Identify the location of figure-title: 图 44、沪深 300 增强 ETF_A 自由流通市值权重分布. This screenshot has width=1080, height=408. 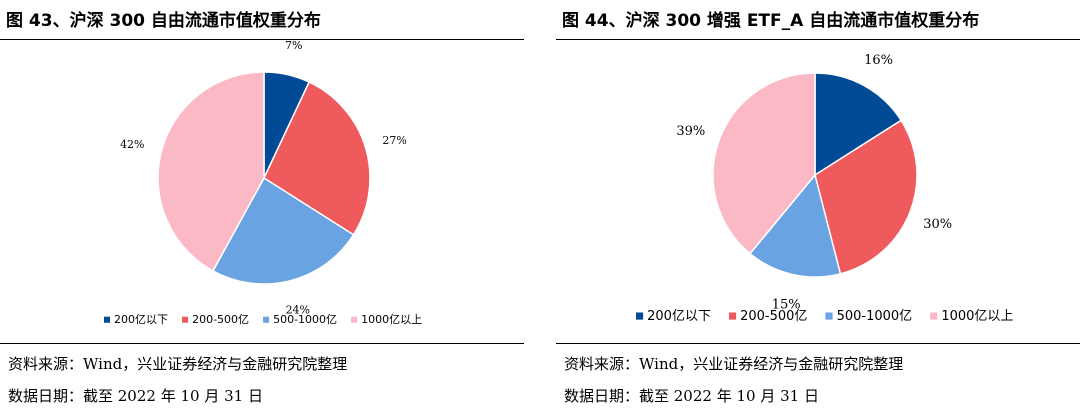
(771, 21).